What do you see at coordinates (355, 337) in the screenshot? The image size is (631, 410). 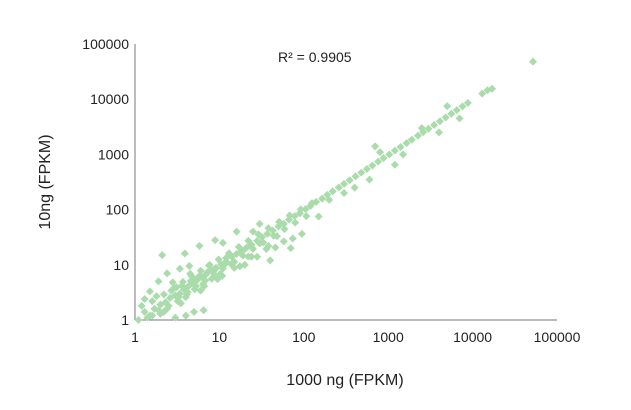 I see `x-tick-labels: 1 10 100 1000 10000 100000` at bounding box center [355, 337].